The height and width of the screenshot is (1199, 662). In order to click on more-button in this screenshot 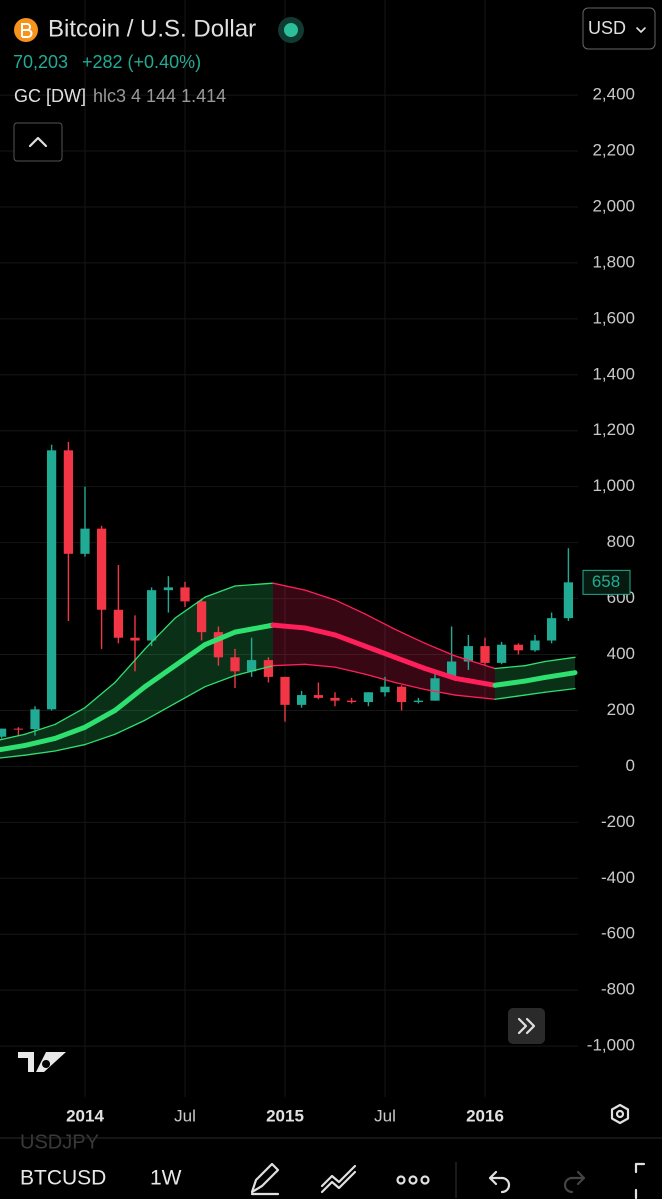, I will do `click(413, 1180)`.